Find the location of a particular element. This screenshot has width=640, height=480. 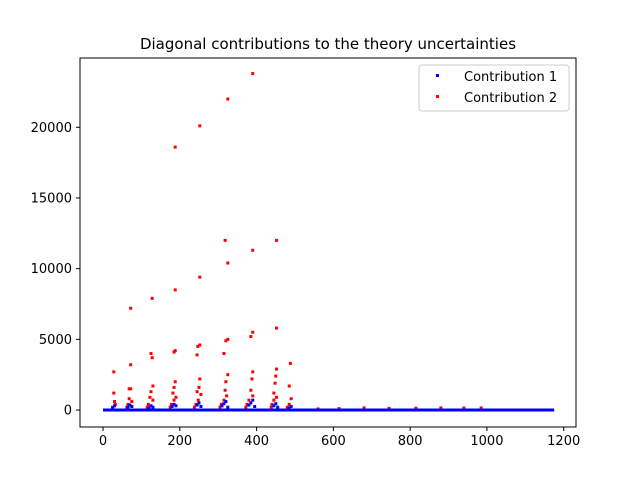

y-axis: 0 5000 10000 15000 20000 is located at coordinates (55, 270).